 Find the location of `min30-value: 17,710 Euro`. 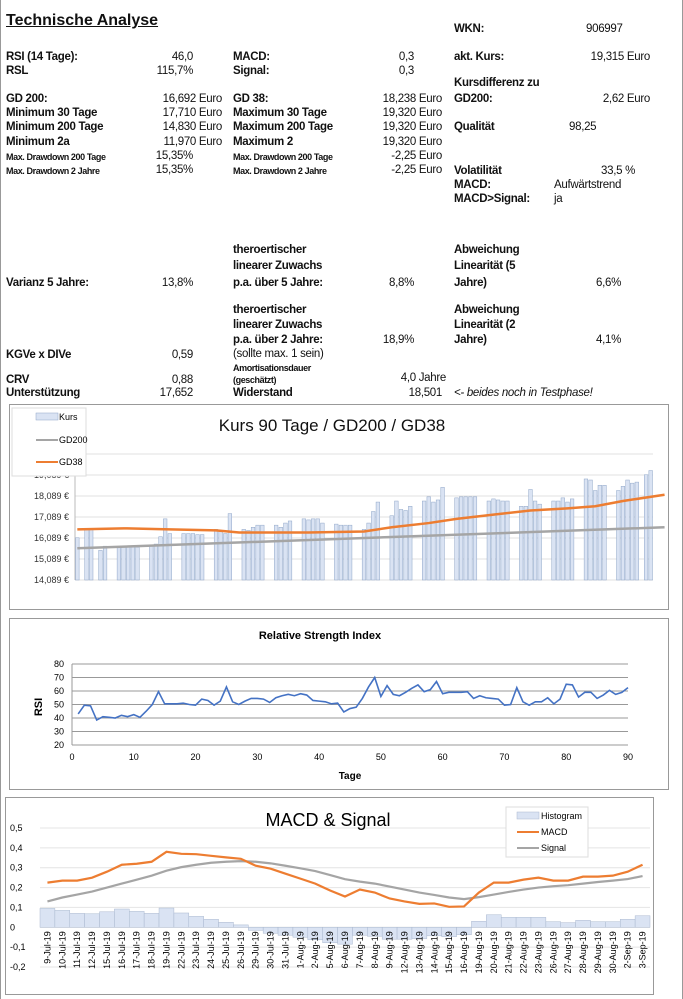

min30-value: 17,710 Euro is located at coordinates (192, 113).